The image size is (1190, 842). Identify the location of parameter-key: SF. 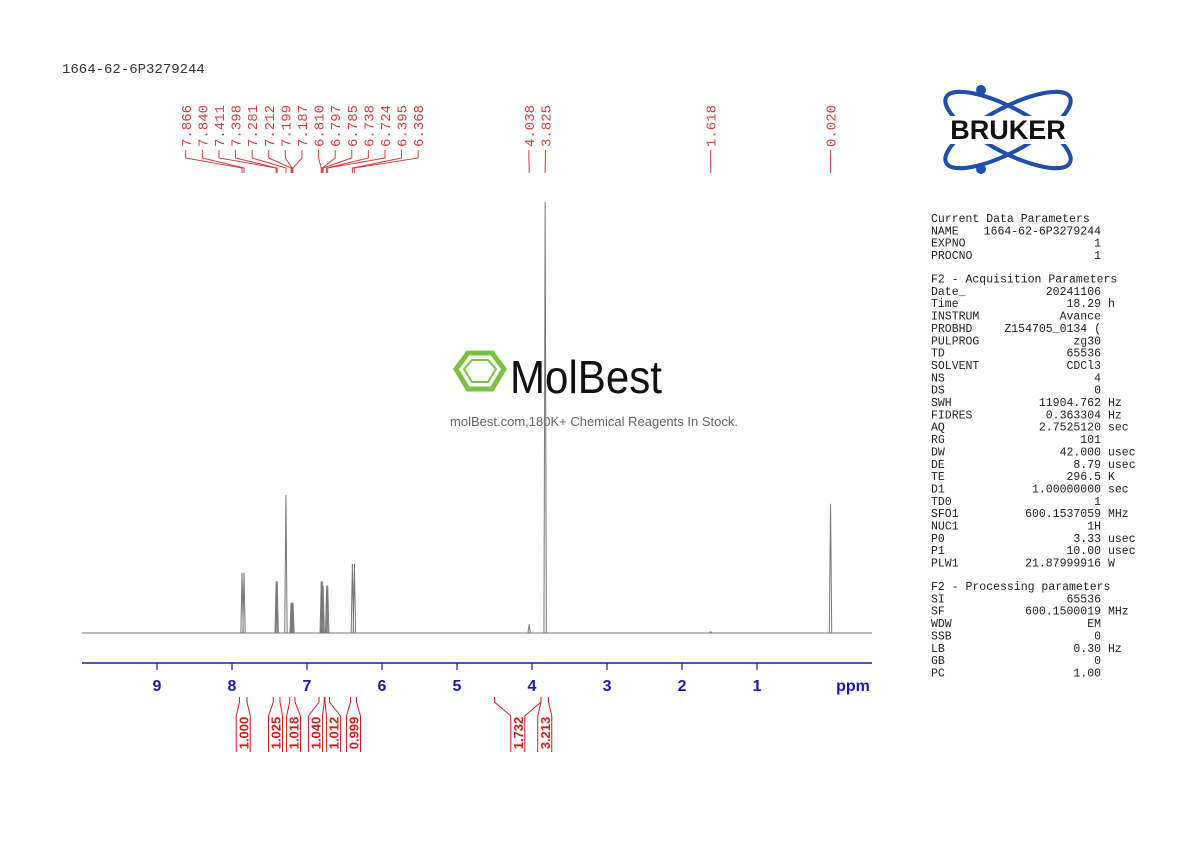
(938, 612).